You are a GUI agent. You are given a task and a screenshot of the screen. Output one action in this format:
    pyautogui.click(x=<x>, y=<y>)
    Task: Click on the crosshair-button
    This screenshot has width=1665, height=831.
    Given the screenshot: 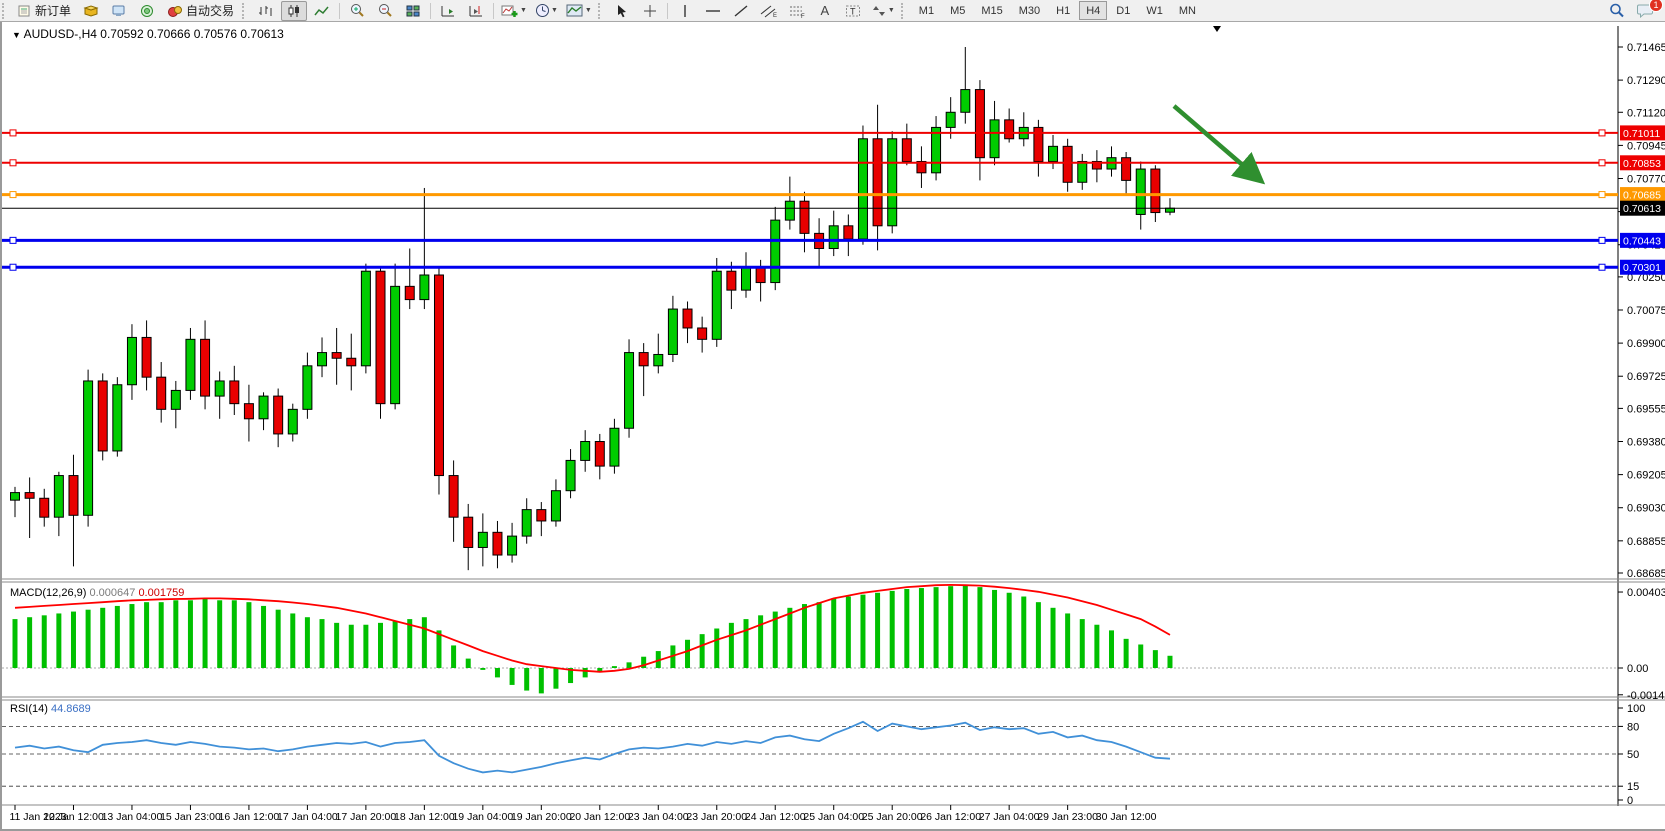 What is the action you would take?
    pyautogui.click(x=650, y=11)
    